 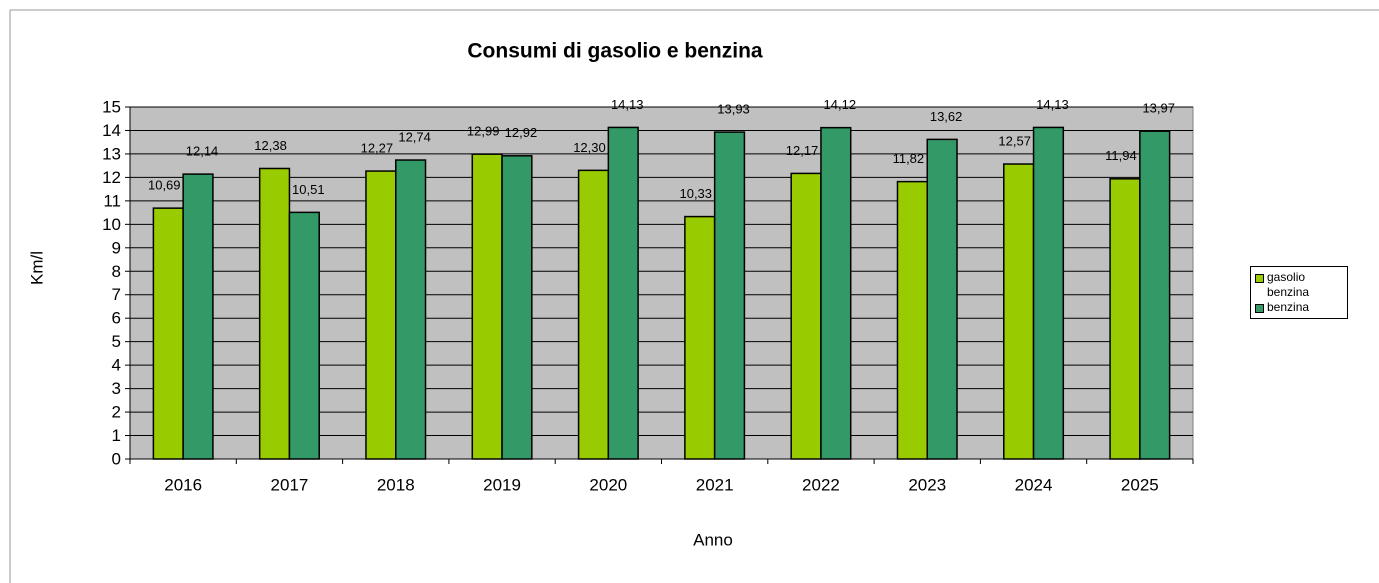 What do you see at coordinates (1288, 307) in the screenshot?
I see `legend-label: benzina` at bounding box center [1288, 307].